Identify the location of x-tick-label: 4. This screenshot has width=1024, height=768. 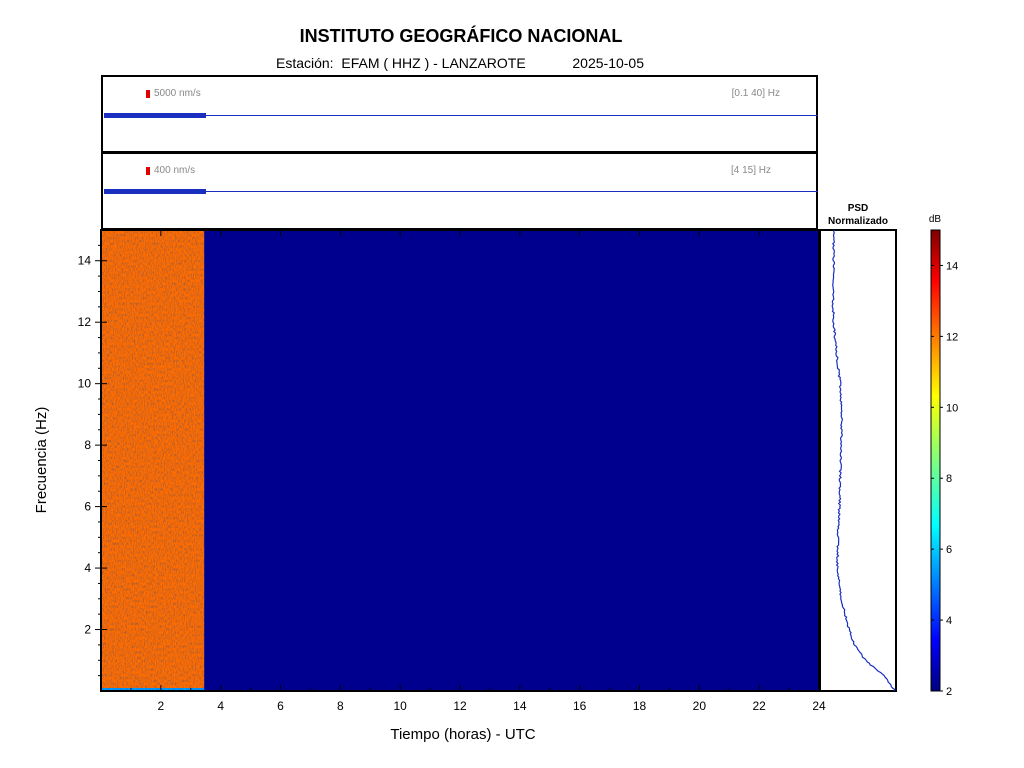
(220, 706).